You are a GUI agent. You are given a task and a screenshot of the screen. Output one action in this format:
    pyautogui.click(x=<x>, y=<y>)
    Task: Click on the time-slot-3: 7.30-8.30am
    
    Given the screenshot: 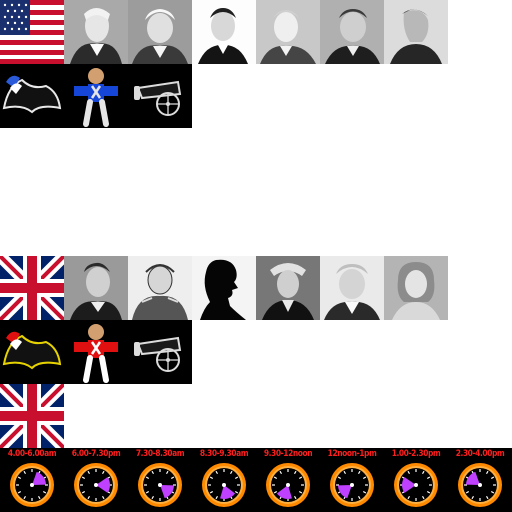 What is the action you would take?
    pyautogui.click(x=160, y=480)
    